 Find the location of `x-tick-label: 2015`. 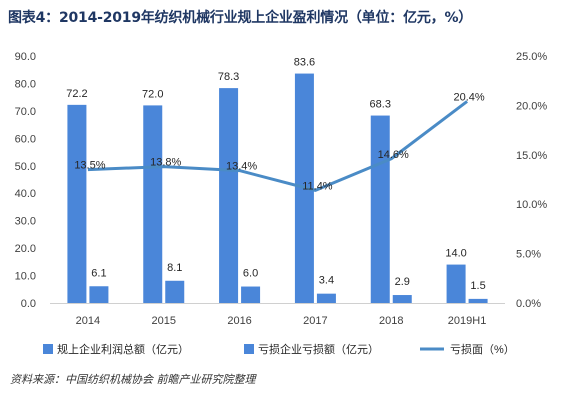

x-tick-label: 2015 is located at coordinates (164, 321).